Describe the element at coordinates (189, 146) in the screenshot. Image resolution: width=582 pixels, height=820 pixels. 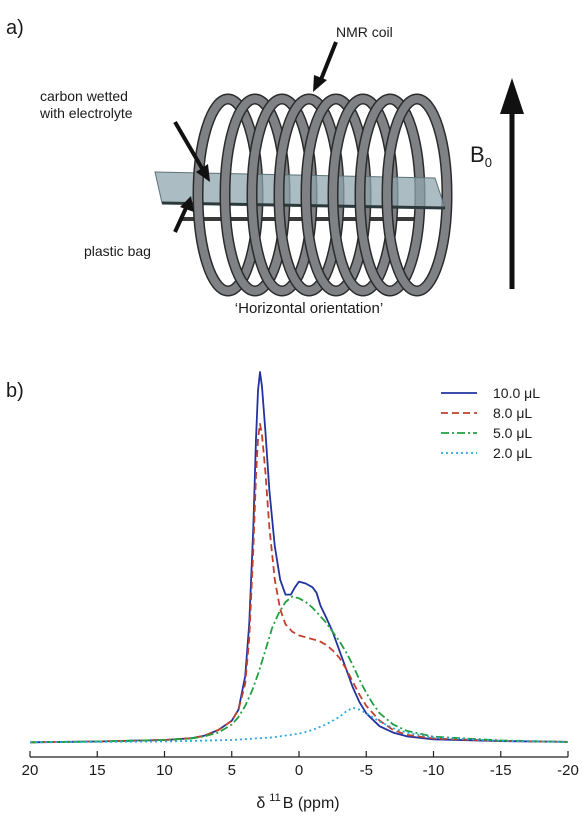
I see `carbon-arrow` at that location.